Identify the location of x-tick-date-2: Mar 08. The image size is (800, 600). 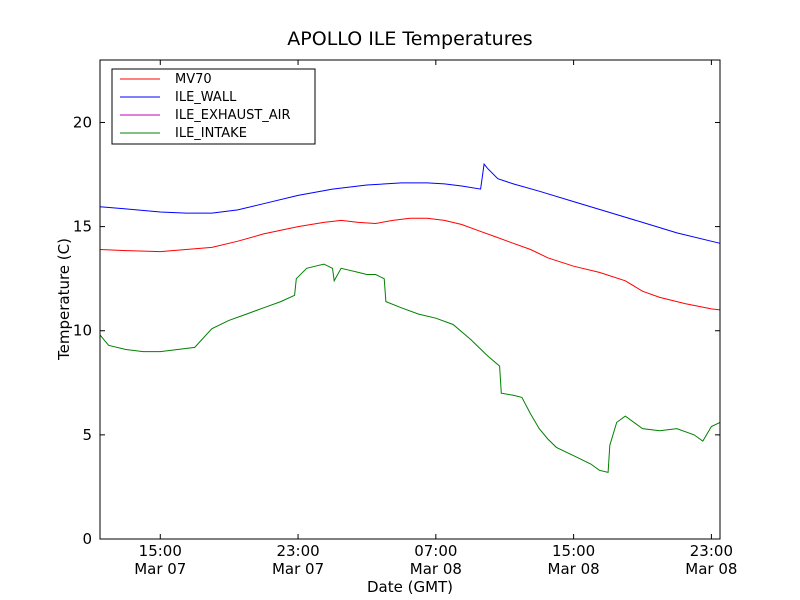
(436, 569).